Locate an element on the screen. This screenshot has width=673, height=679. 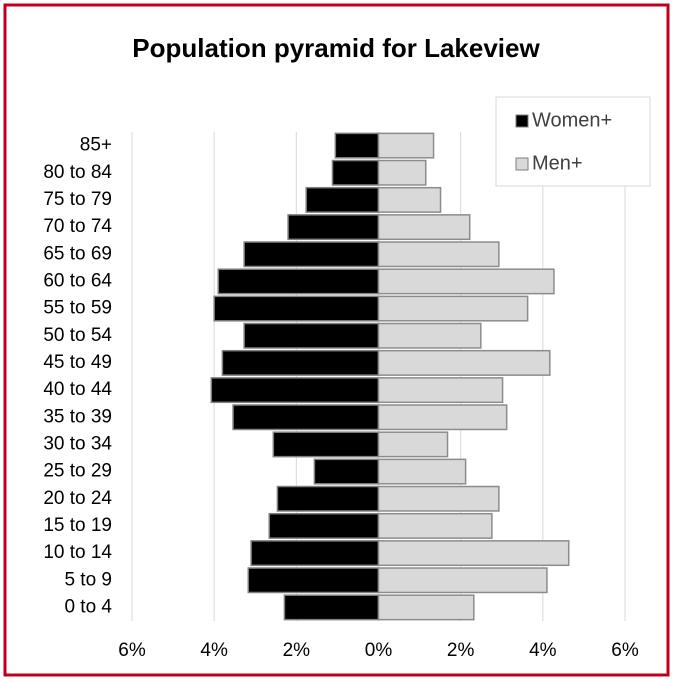
legend-box is located at coordinates (573, 141).